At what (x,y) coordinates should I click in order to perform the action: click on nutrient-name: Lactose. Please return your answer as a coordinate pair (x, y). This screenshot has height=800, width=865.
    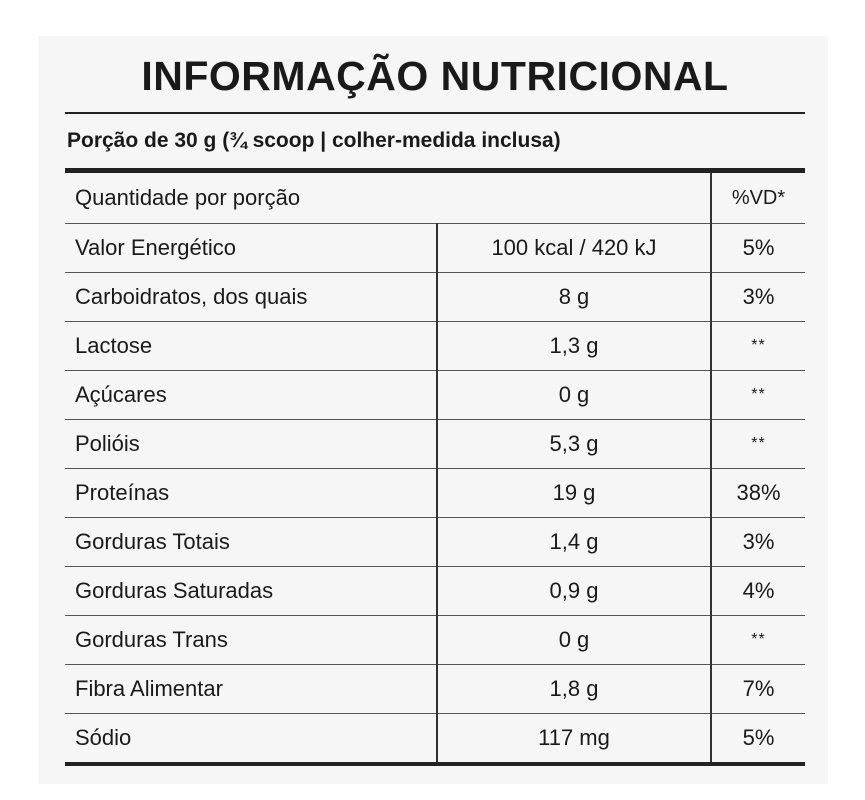
    Looking at the image, I should click on (251, 346).